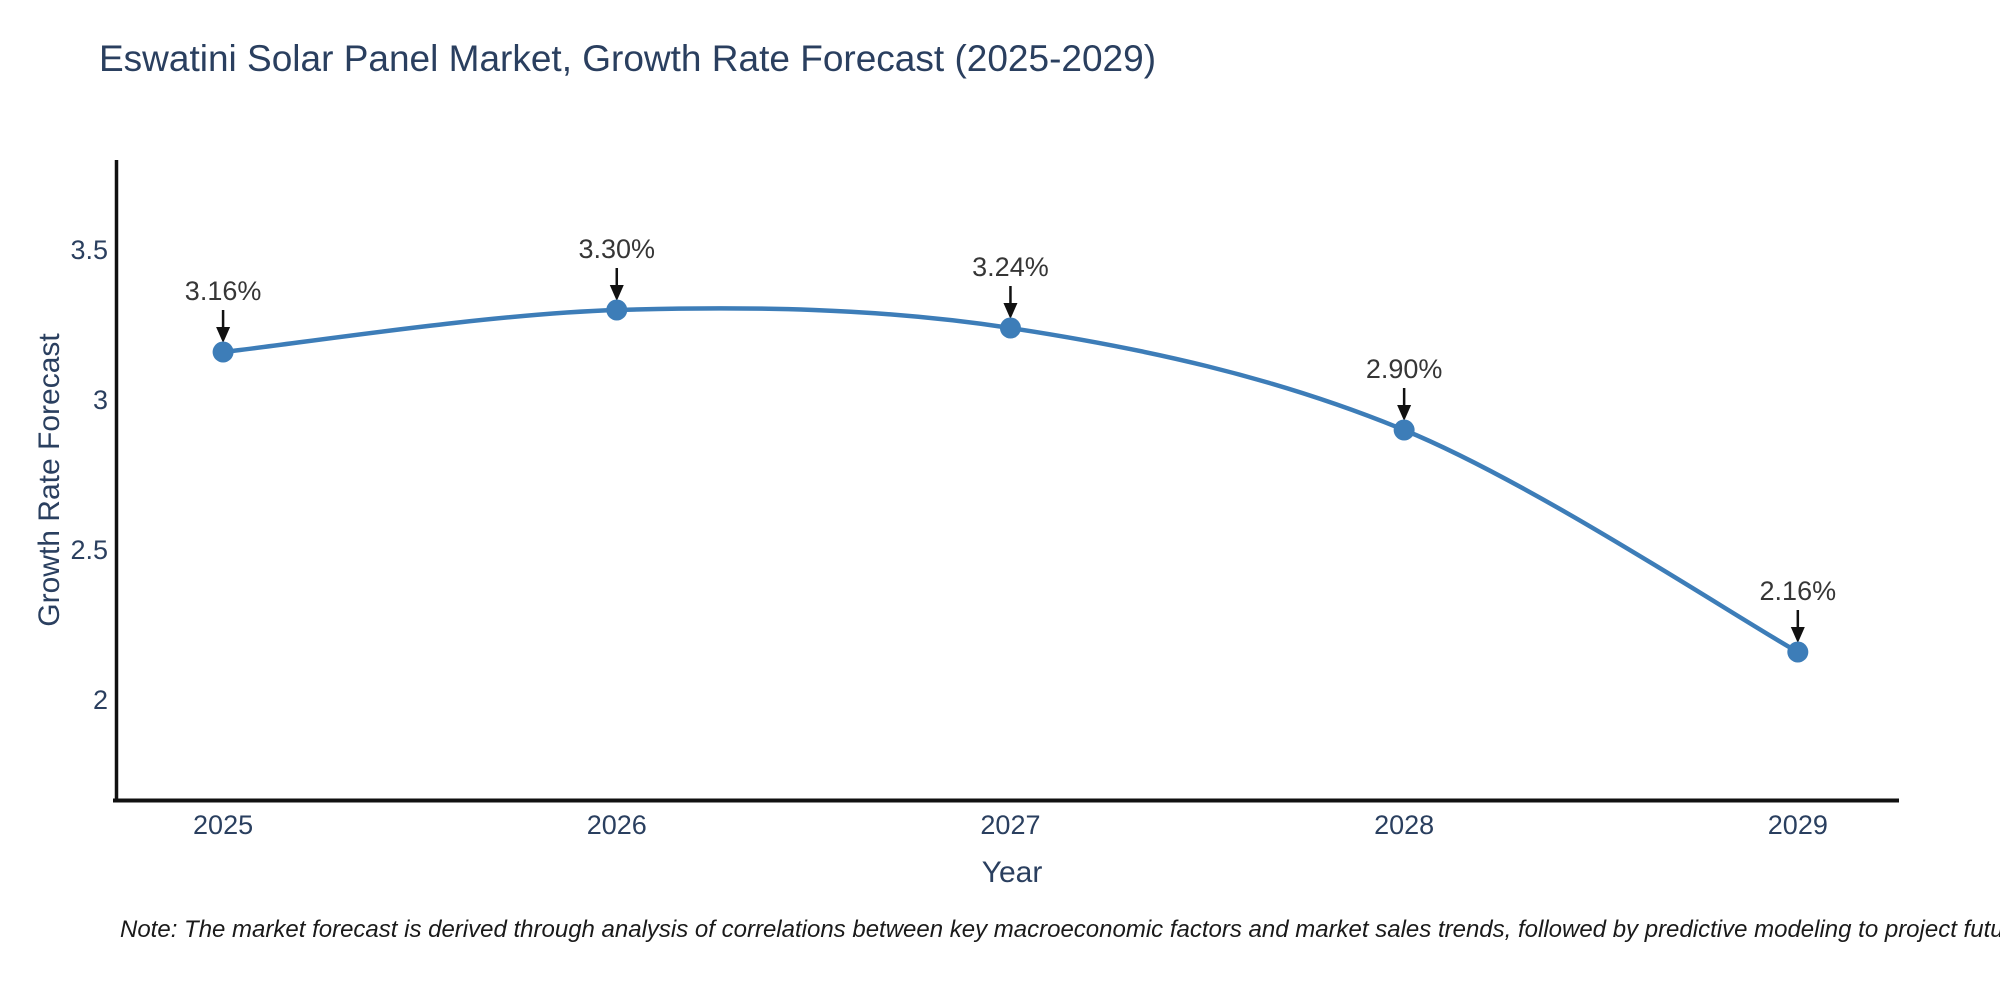  What do you see at coordinates (100, 400) in the screenshot?
I see `y-tick-label: 3` at bounding box center [100, 400].